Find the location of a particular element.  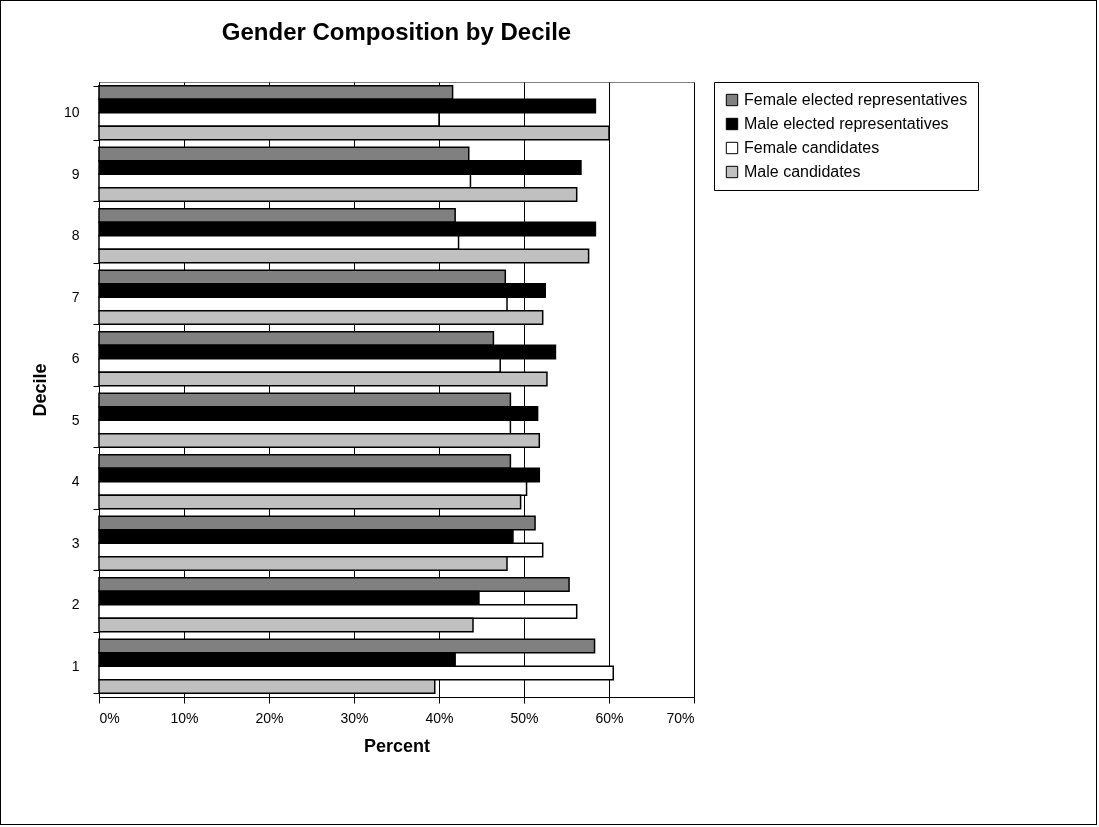

x-tick-label: 20% is located at coordinates (269, 717).